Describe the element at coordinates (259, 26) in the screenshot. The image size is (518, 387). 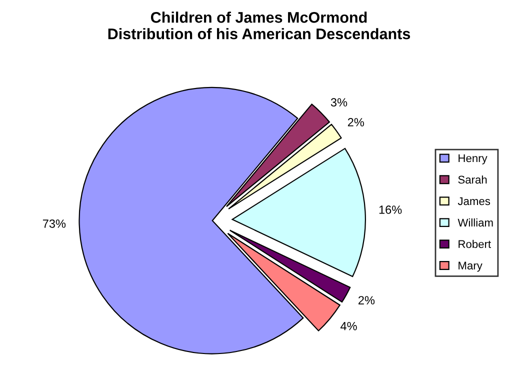
I see `chart-title: Children of James McOrmond Distribution of his American Descendants` at that location.